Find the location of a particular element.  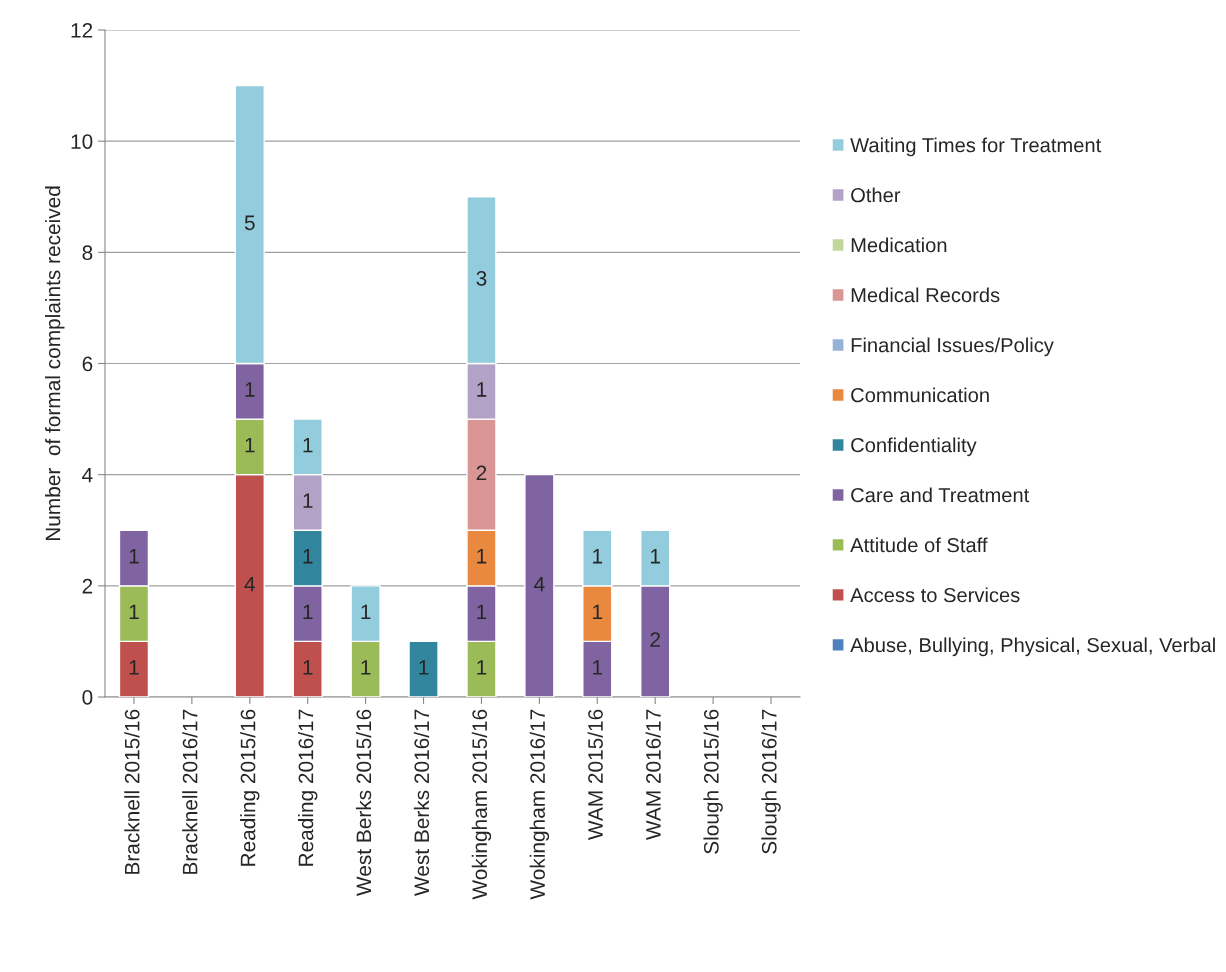

legend-label: Access to Services is located at coordinates (935, 595).